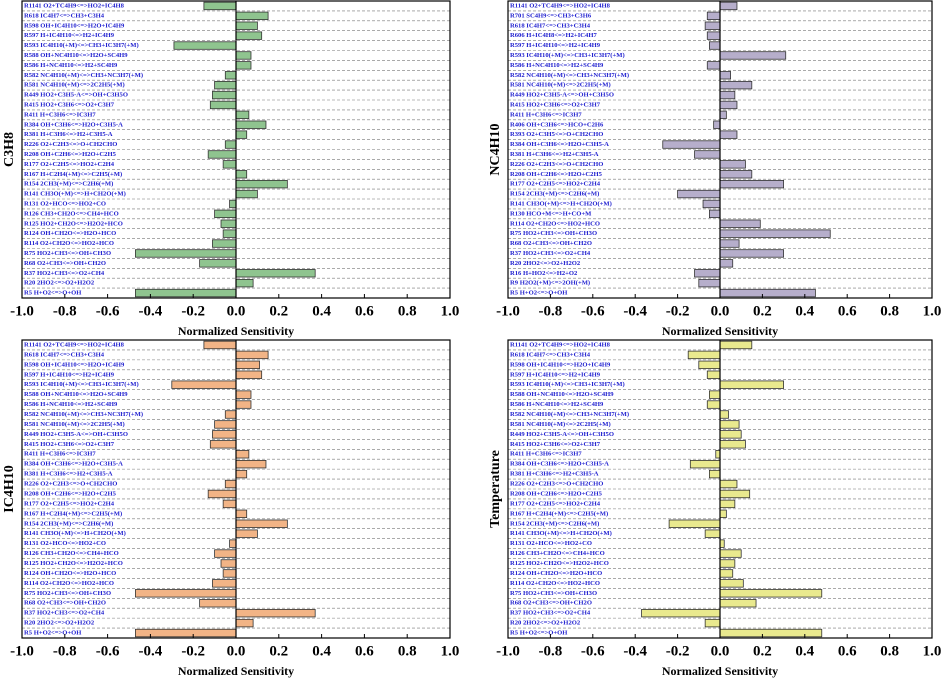  I want to click on x-tick-label: 0.2, so click(762, 651).